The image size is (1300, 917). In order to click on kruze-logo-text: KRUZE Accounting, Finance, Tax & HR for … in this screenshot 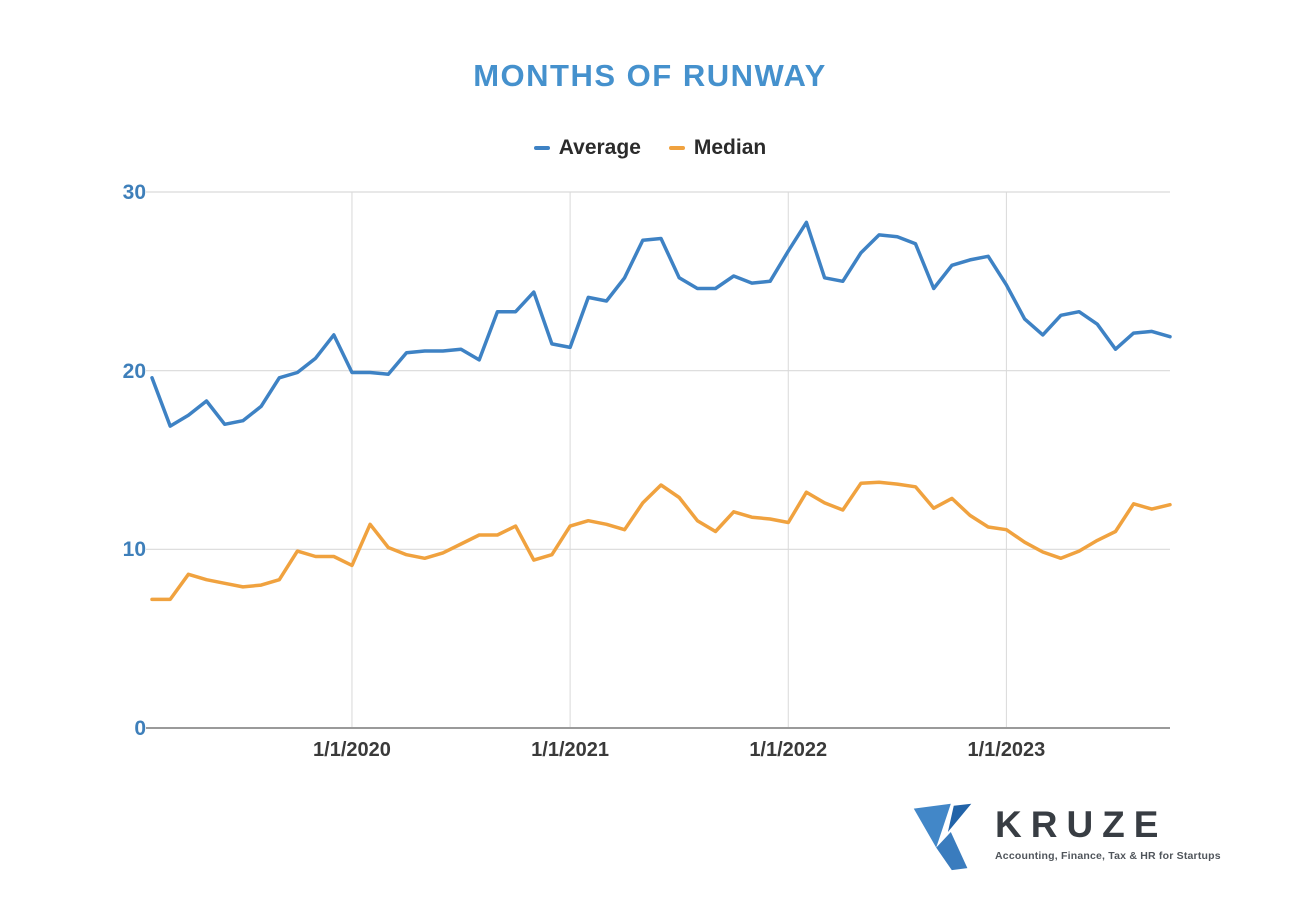, I will do `click(1108, 834)`.